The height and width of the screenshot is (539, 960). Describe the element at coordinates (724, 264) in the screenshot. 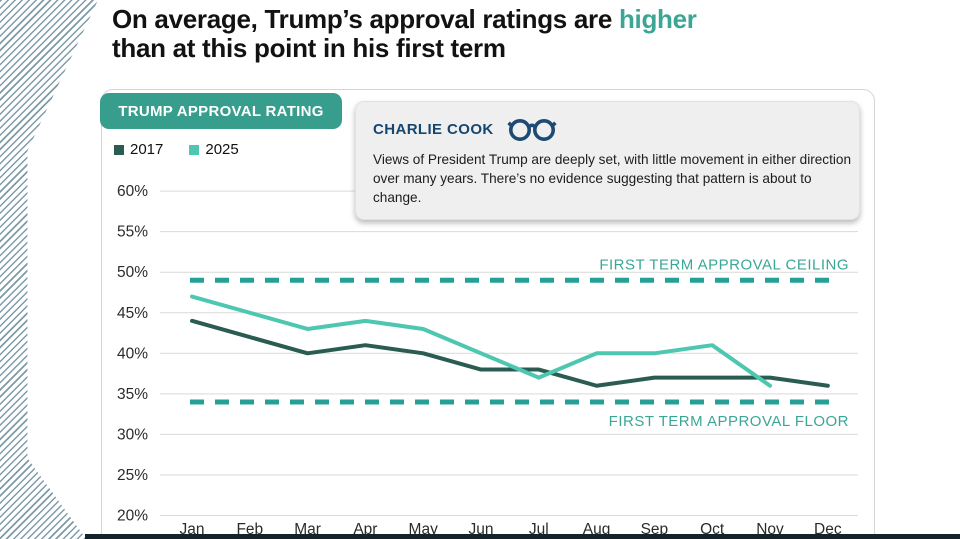

I see `reference-line-label: FIRST TERM APPROVAL CEILING` at that location.